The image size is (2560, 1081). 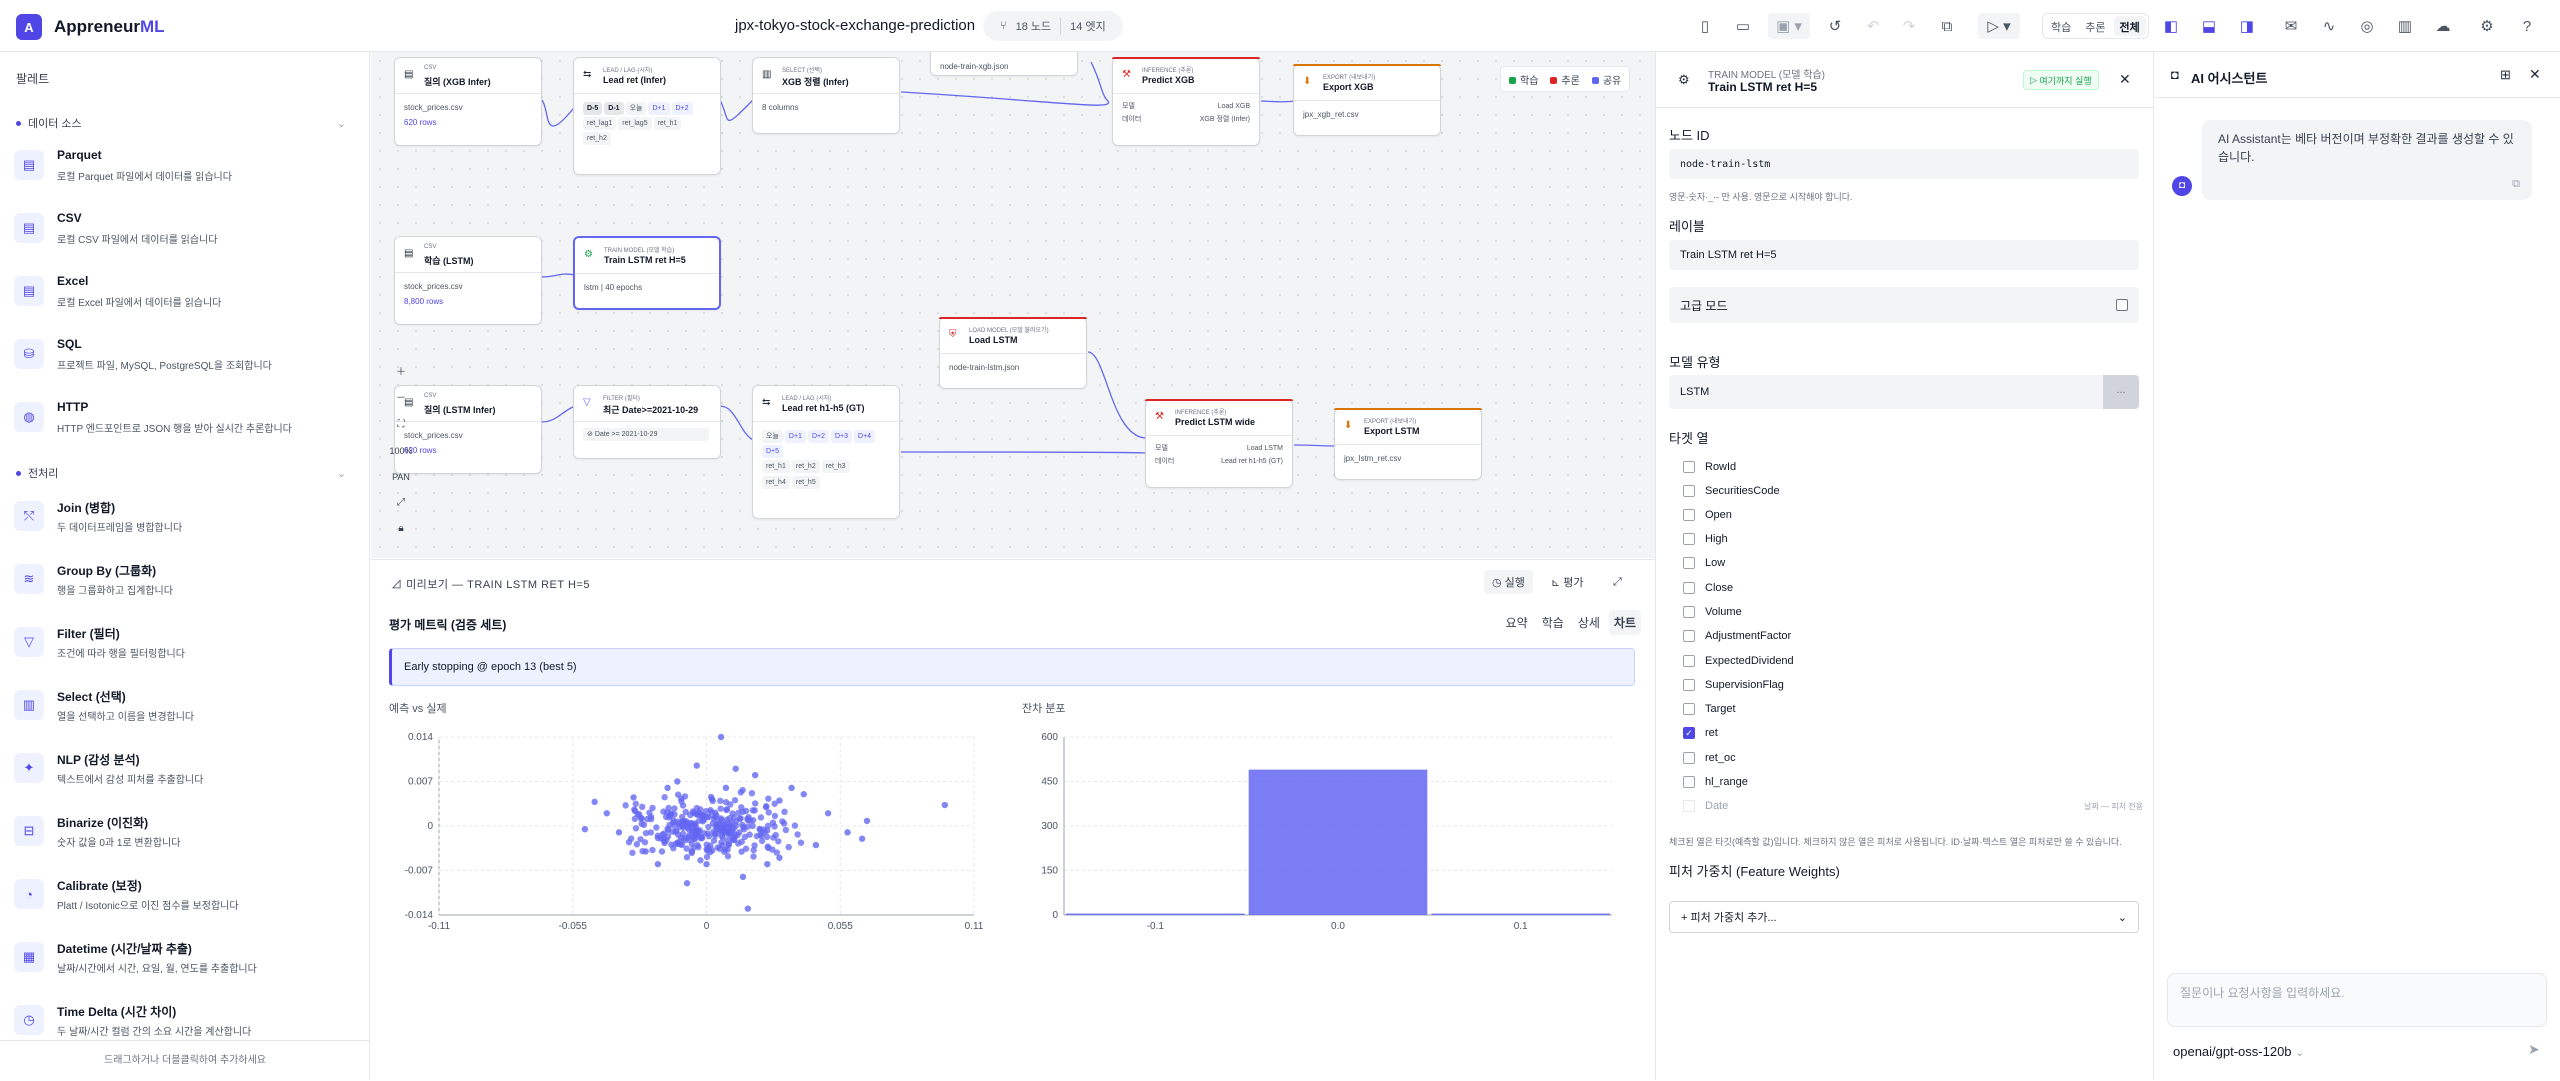 What do you see at coordinates (1904, 917) in the screenshot?
I see `add-feature-weight-select: + 피처 가중치 추가... ⌄` at bounding box center [1904, 917].